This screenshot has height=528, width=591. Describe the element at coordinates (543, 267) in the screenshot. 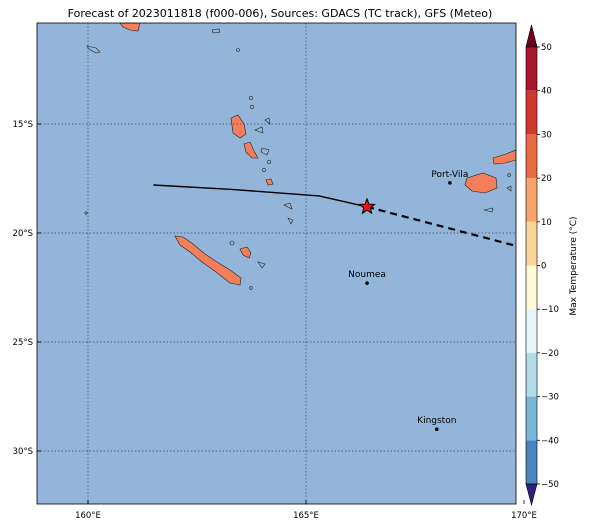

I see `colorbar-tick-label: 0` at that location.